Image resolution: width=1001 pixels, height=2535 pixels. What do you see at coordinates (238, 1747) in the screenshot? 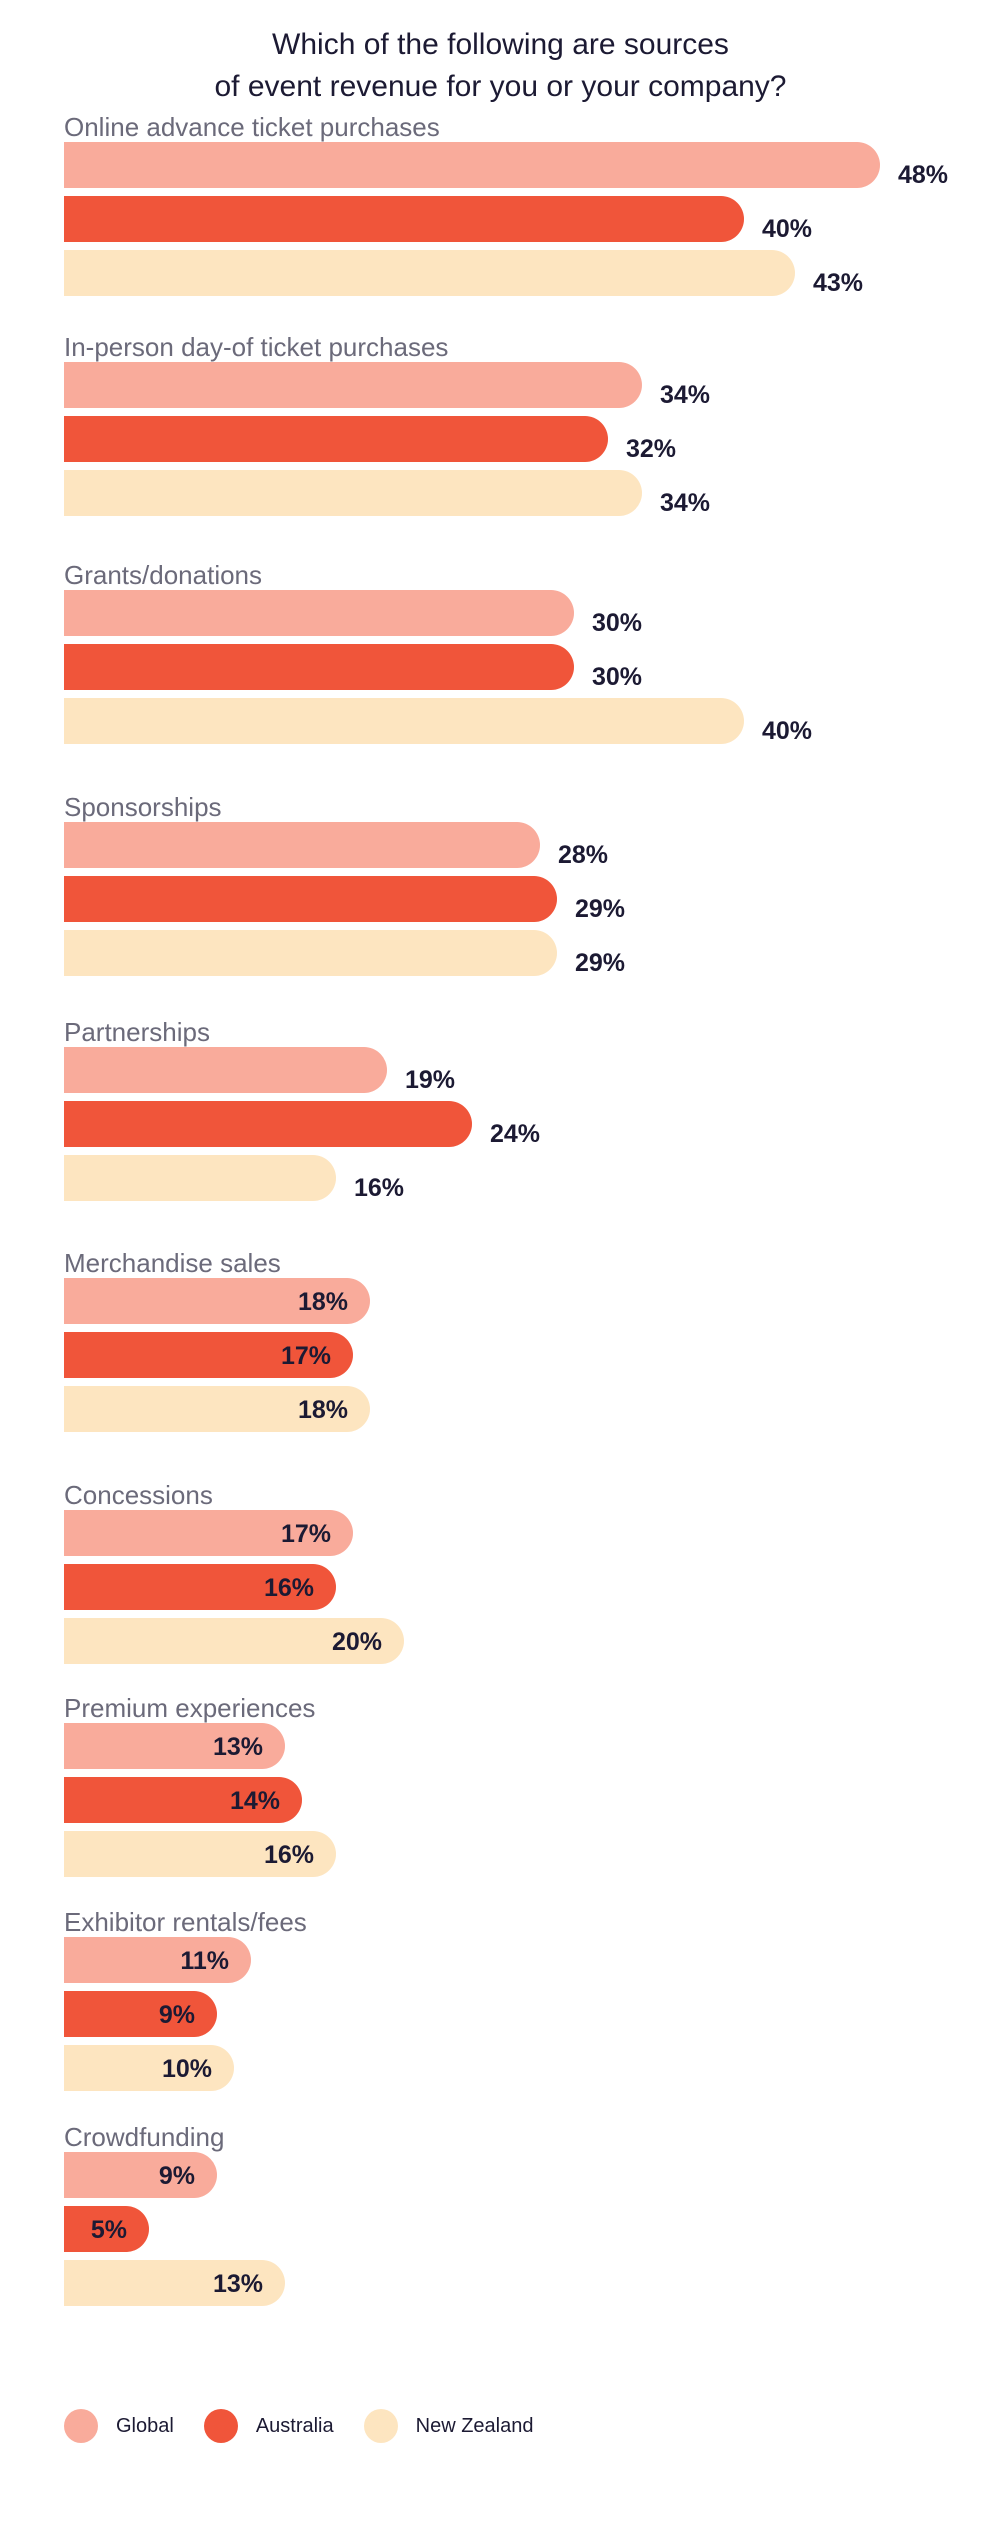
I see `value-label-premium-experiences-global: 13%` at bounding box center [238, 1747].